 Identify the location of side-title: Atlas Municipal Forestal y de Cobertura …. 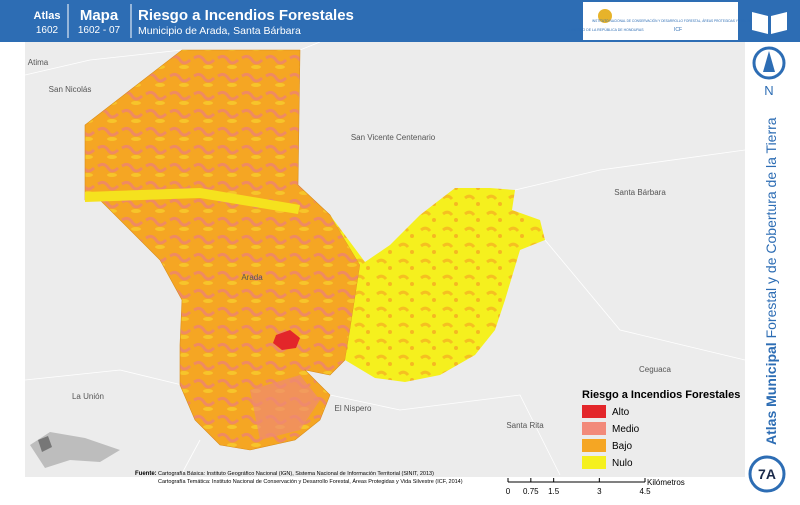
(771, 281).